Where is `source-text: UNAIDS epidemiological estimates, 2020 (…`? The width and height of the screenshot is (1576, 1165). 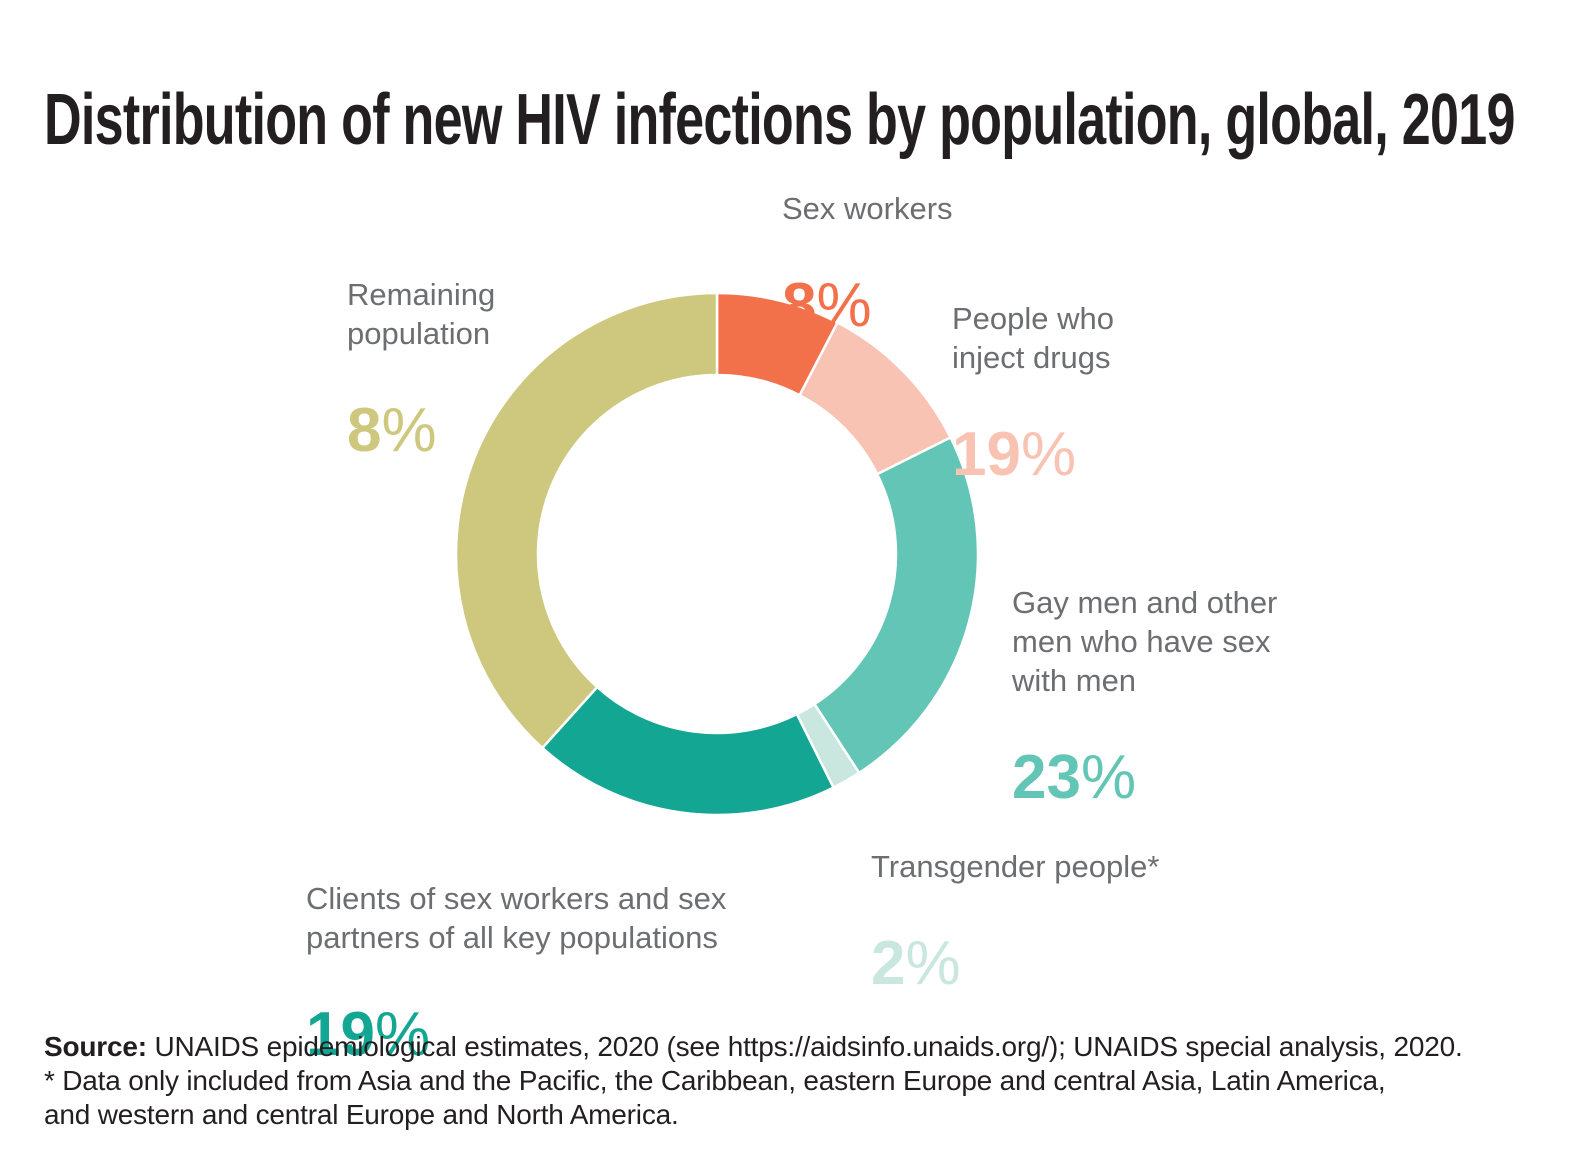
source-text: UNAIDS epidemiological estimates, 2020 (… is located at coordinates (804, 1046).